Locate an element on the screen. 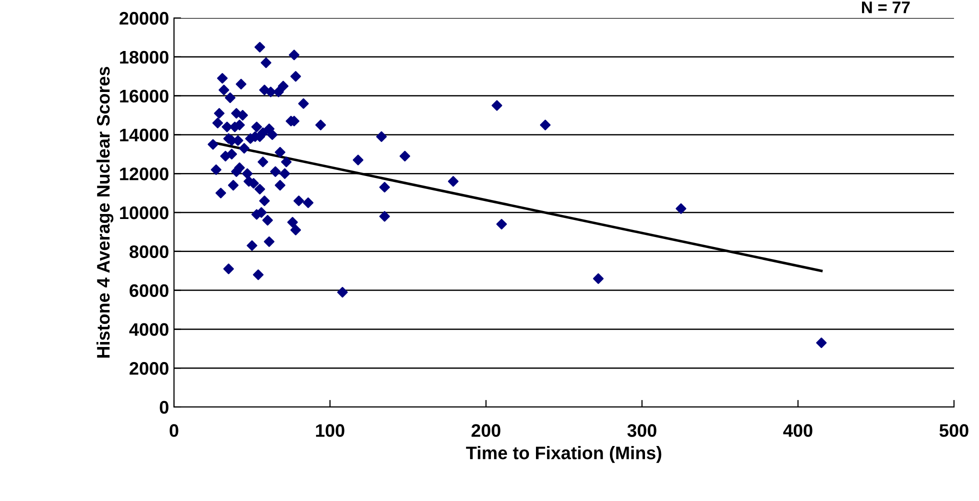  x-tick-label: 500 is located at coordinates (953, 430).